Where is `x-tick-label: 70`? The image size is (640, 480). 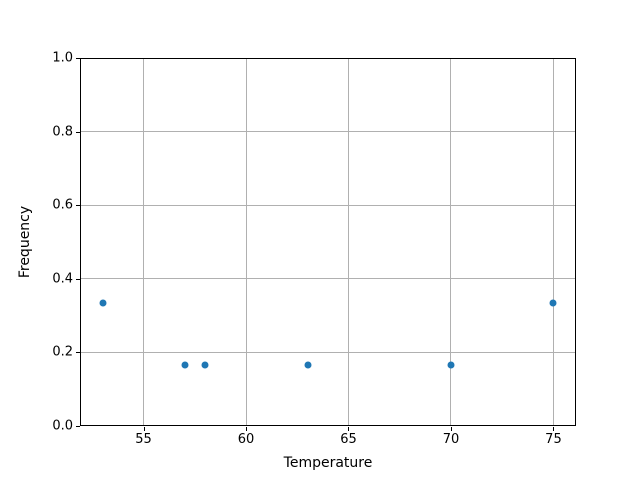 x-tick-label: 70 is located at coordinates (451, 439).